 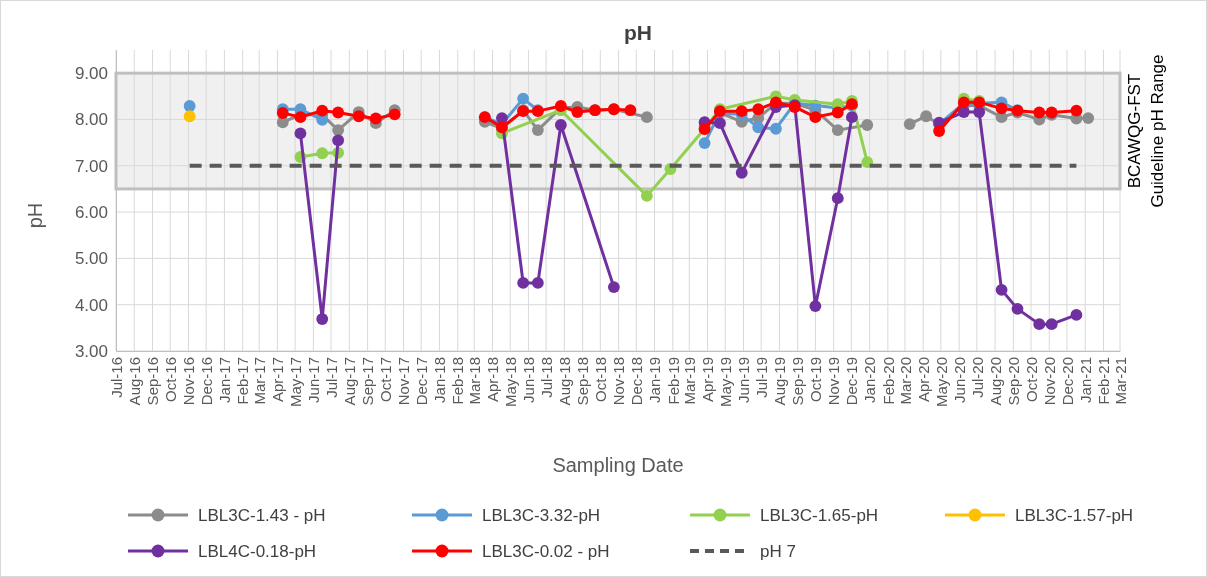 What do you see at coordinates (421, 381) in the screenshot?
I see `x-tick-label: Dec-17` at bounding box center [421, 381].